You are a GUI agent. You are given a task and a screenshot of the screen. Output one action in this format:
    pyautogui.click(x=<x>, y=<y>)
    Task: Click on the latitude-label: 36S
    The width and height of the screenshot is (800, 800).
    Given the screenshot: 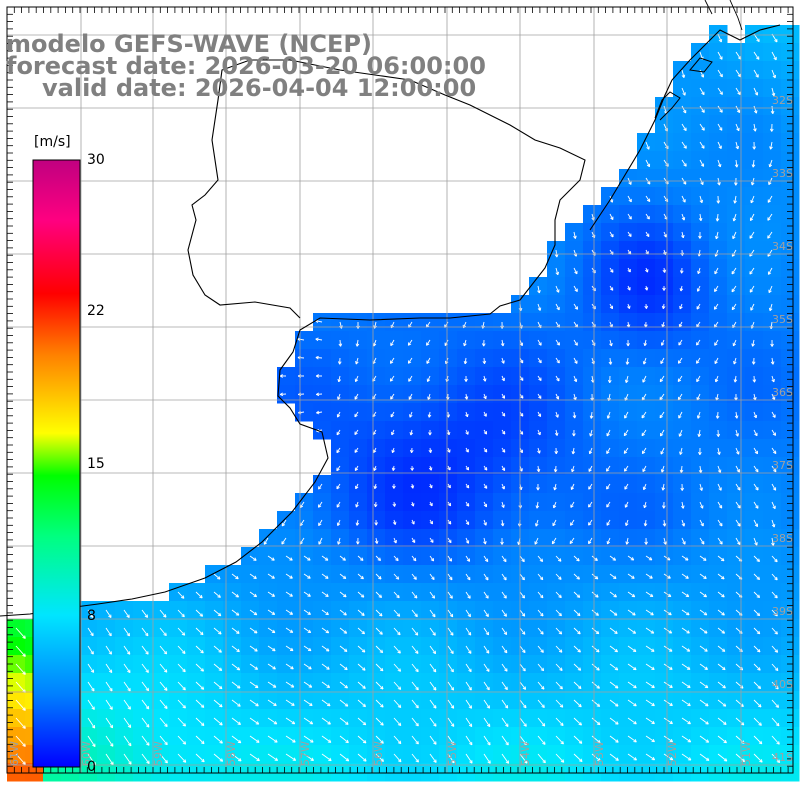 What is the action you would take?
    pyautogui.click(x=782, y=392)
    